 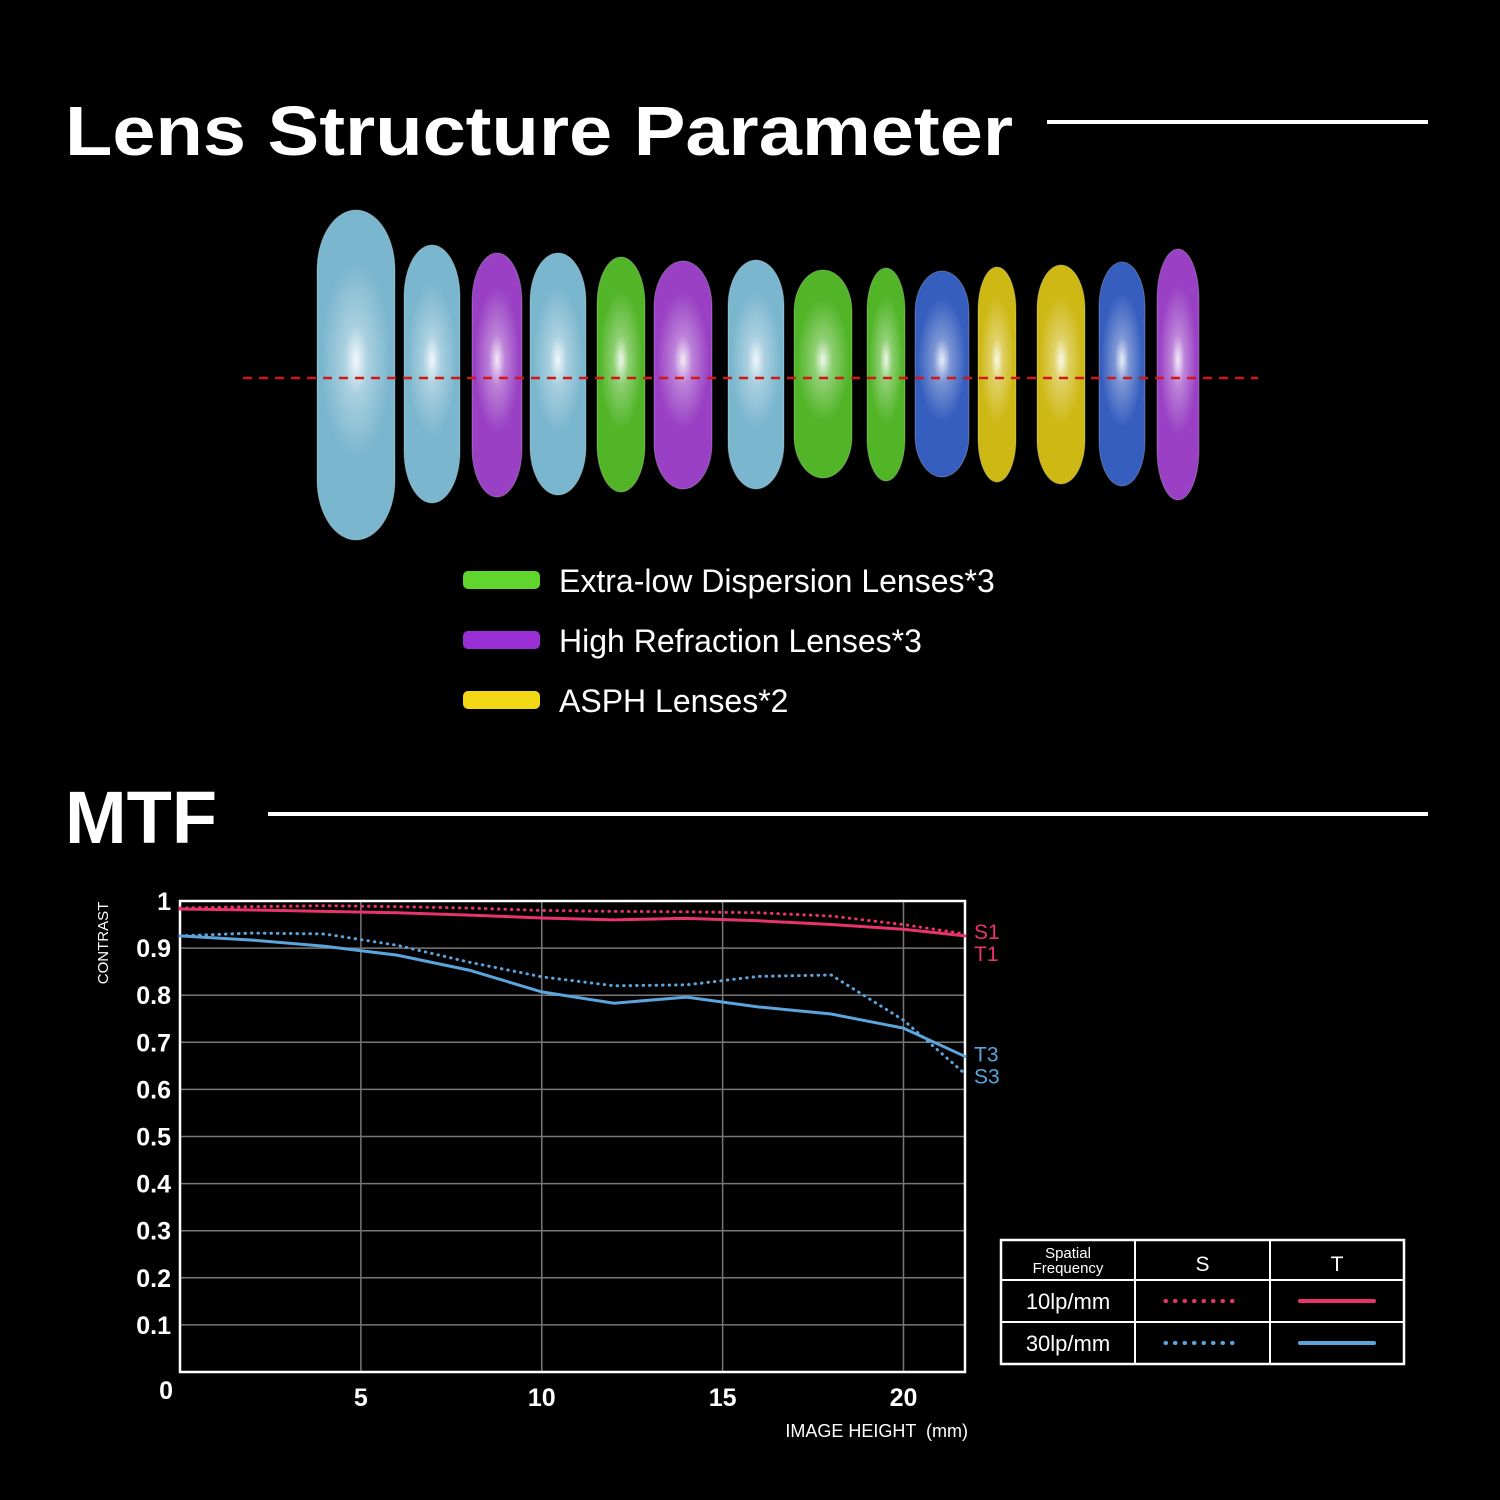 I want to click on x-tick-label: 10, so click(x=542, y=1398).